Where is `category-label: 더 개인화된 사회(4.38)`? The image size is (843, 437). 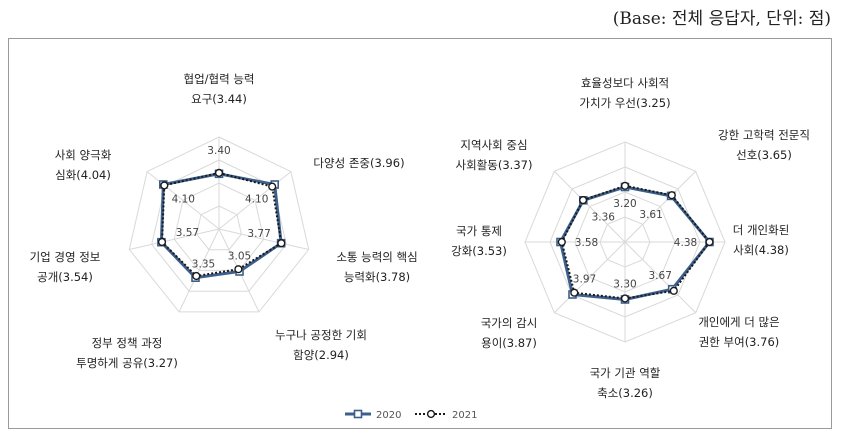
category-label: 더 개인화된 사회(4.38) is located at coordinates (761, 240).